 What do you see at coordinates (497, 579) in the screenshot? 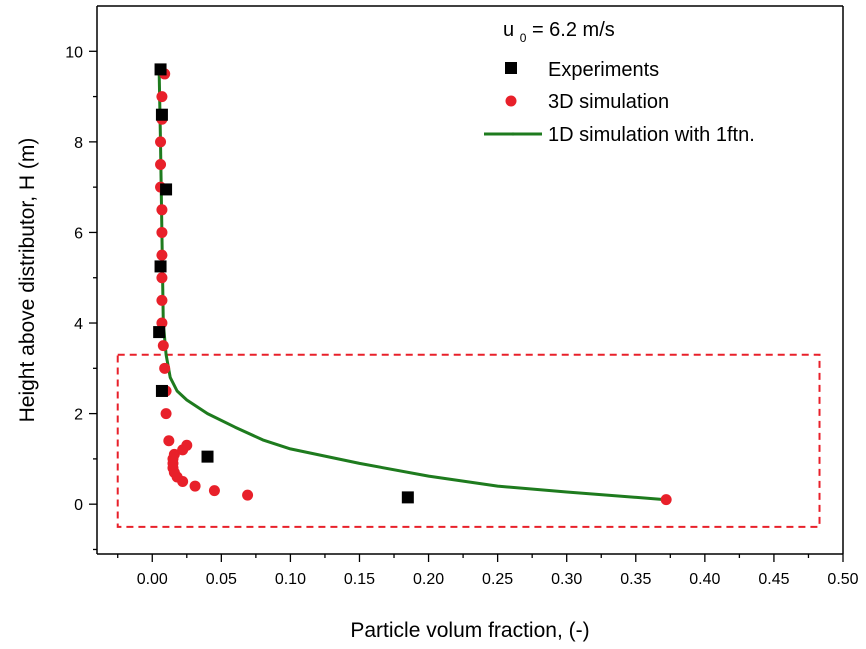
I see `x-tick-label: 0.25` at bounding box center [497, 579].